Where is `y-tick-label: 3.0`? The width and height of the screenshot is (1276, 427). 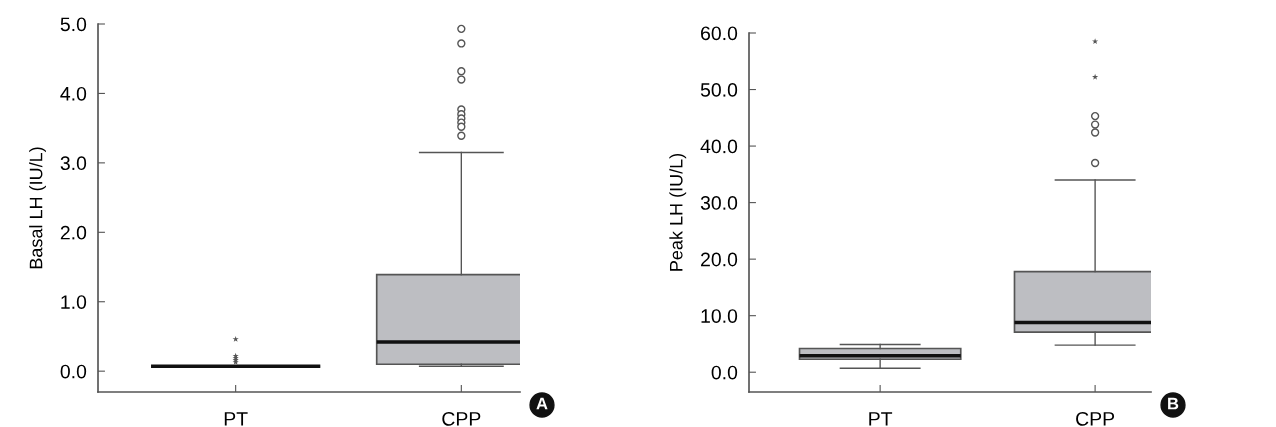 y-tick-label: 3.0 is located at coordinates (73, 163).